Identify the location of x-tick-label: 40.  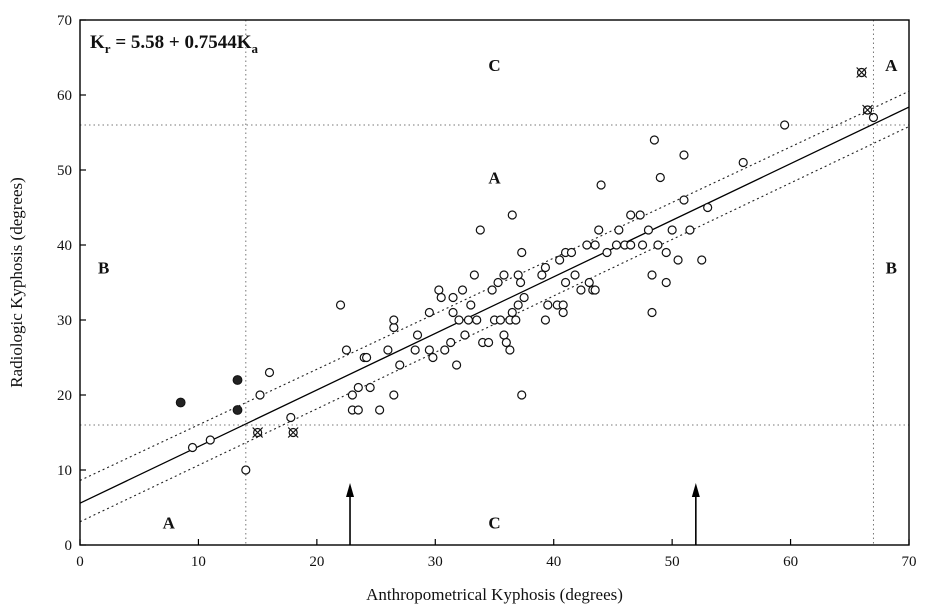
(553, 562).